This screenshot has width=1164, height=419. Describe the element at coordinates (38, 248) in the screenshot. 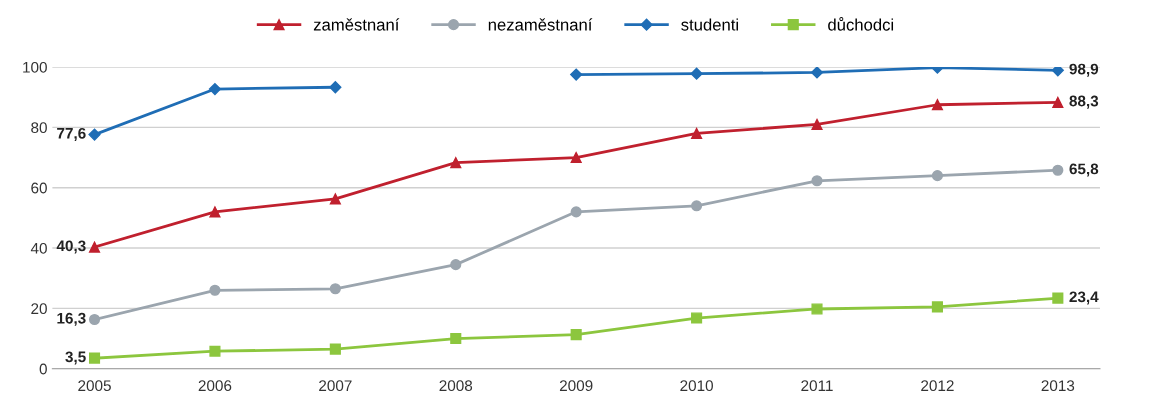

I see `y-tick-label: 40` at that location.